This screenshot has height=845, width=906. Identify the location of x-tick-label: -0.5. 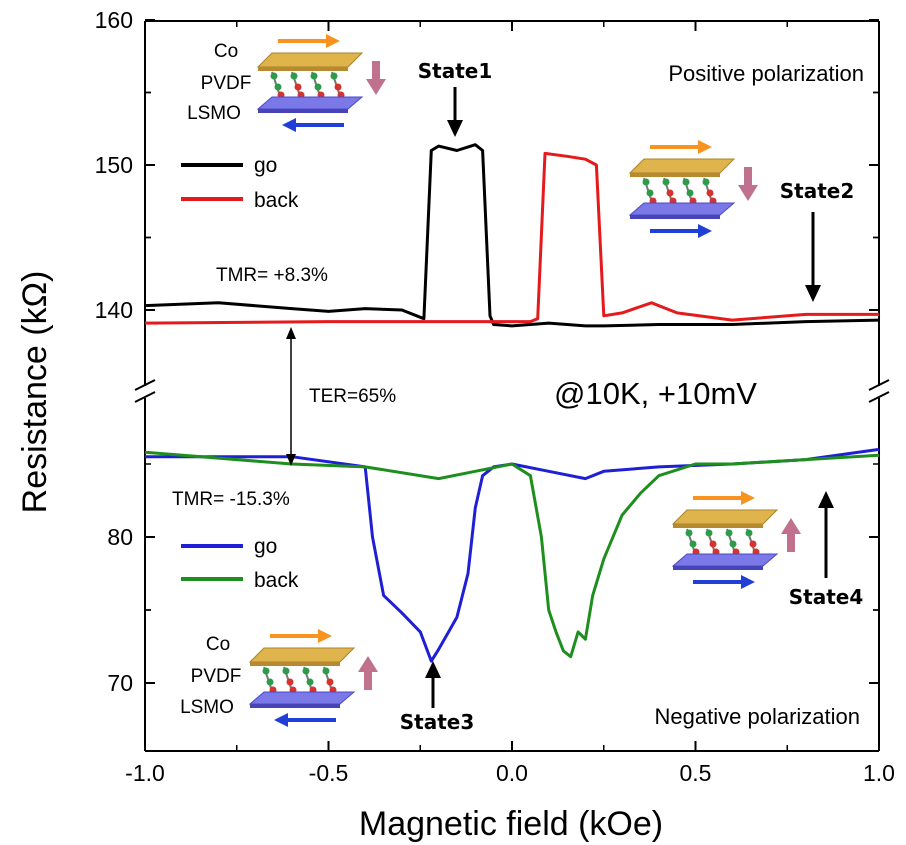
(329, 773).